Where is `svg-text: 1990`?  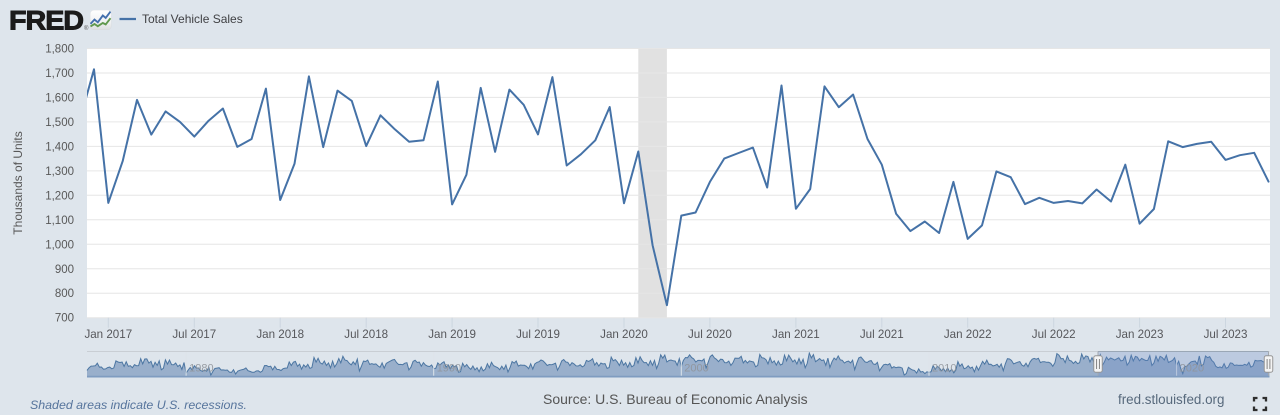
svg-text: 1990 is located at coordinates (449, 369).